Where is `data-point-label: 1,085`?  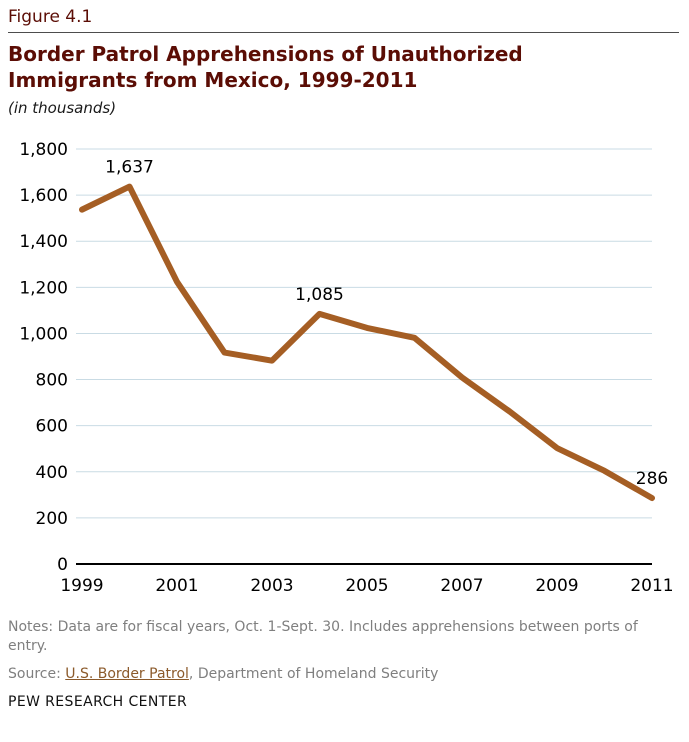
data-point-label: 1,085 is located at coordinates (319, 295).